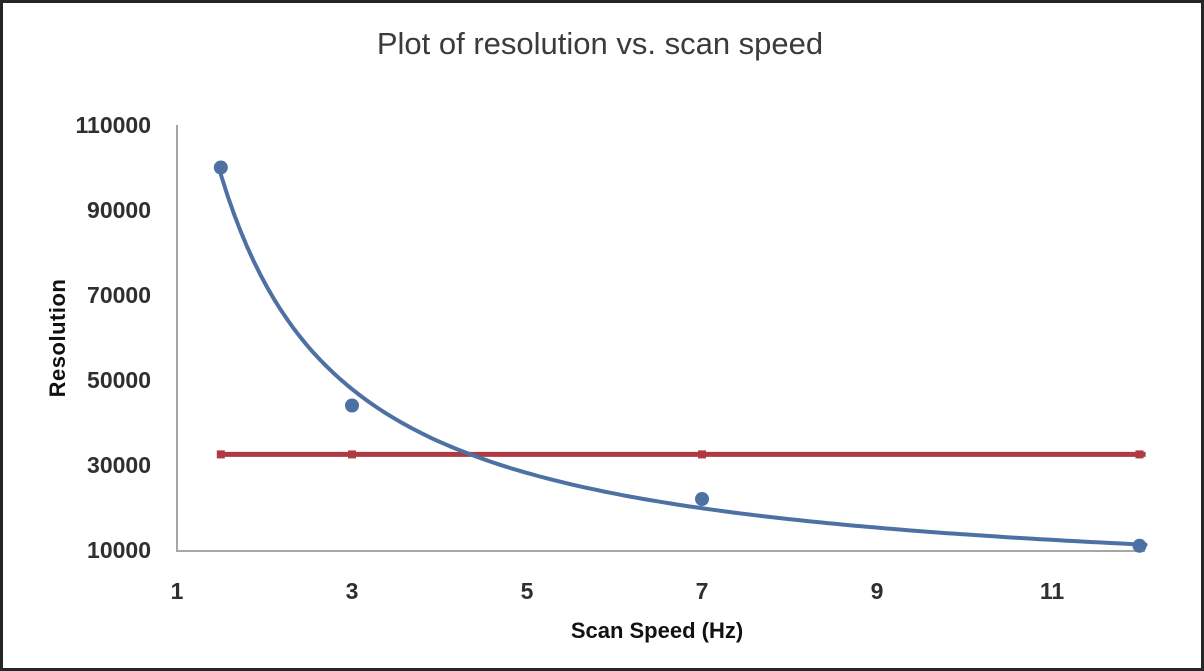  What do you see at coordinates (119, 550) in the screenshot?
I see `y-axis-tick-label: 10000` at bounding box center [119, 550].